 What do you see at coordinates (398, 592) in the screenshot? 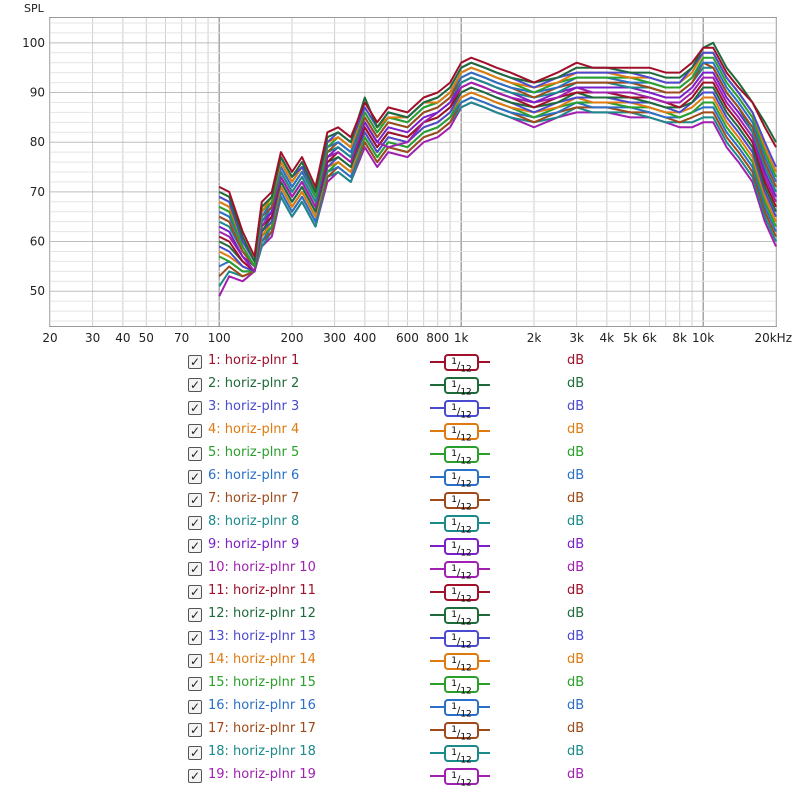
I see `legend-row: ✓ 11: horiz-plnr 11 1/12 dB` at bounding box center [398, 592].